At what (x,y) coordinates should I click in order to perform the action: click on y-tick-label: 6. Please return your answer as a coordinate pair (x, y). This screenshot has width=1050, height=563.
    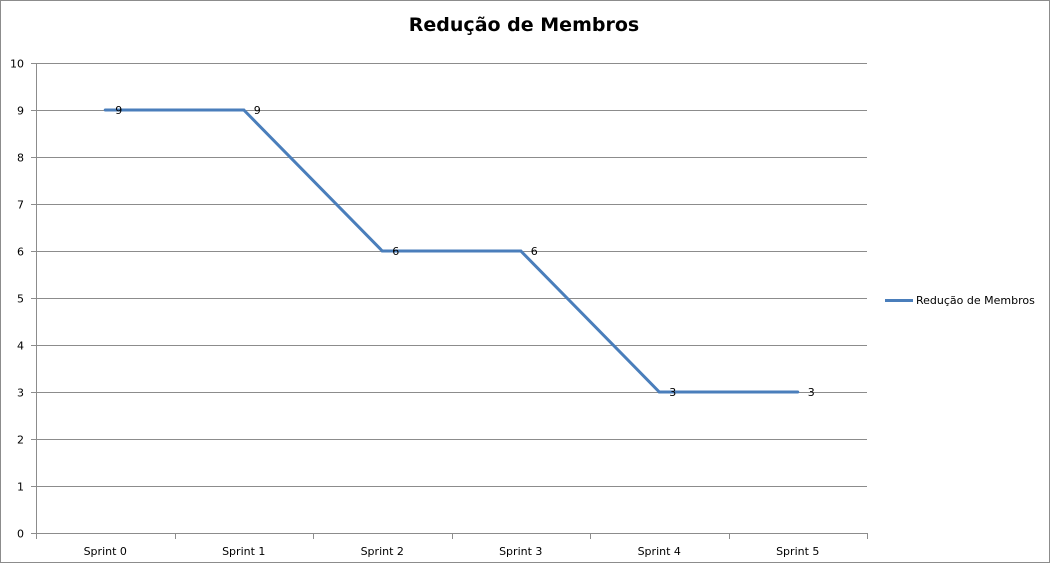
    Looking at the image, I should click on (20, 252).